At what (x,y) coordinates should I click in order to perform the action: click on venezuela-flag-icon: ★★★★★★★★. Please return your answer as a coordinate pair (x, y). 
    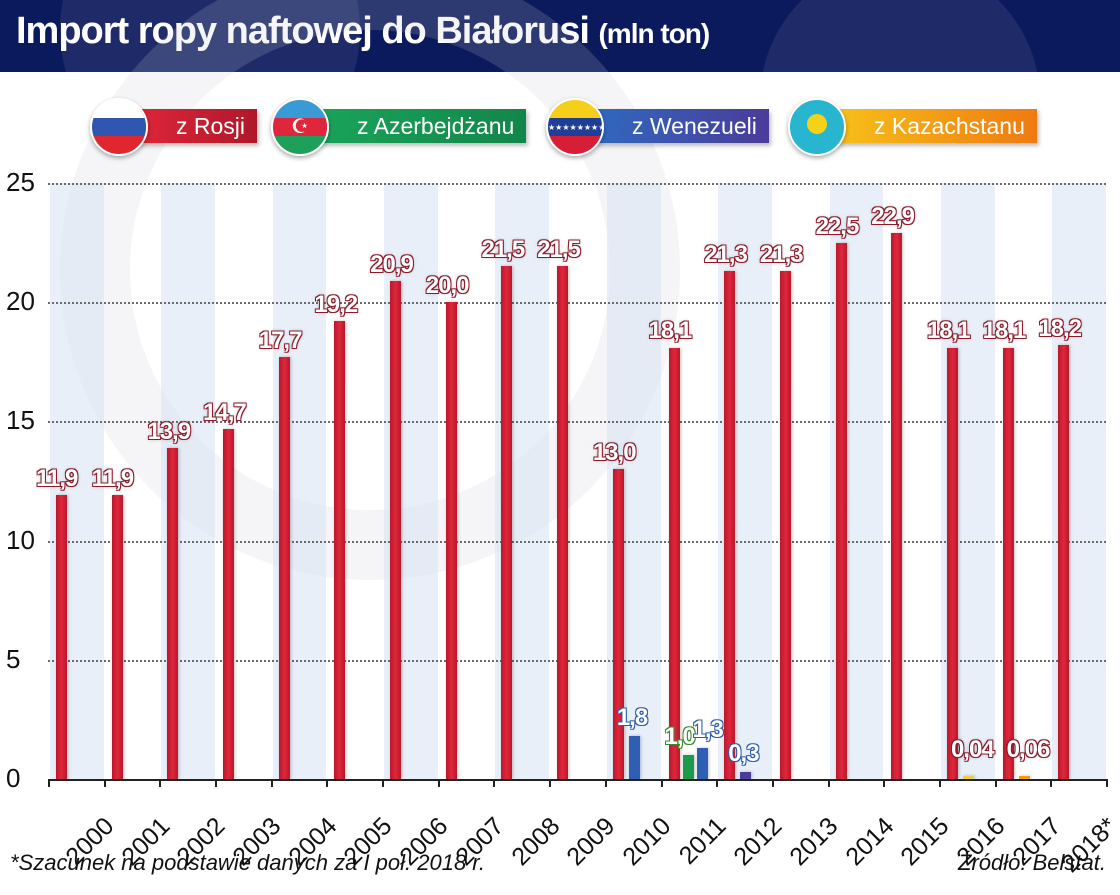
    Looking at the image, I should click on (575, 127).